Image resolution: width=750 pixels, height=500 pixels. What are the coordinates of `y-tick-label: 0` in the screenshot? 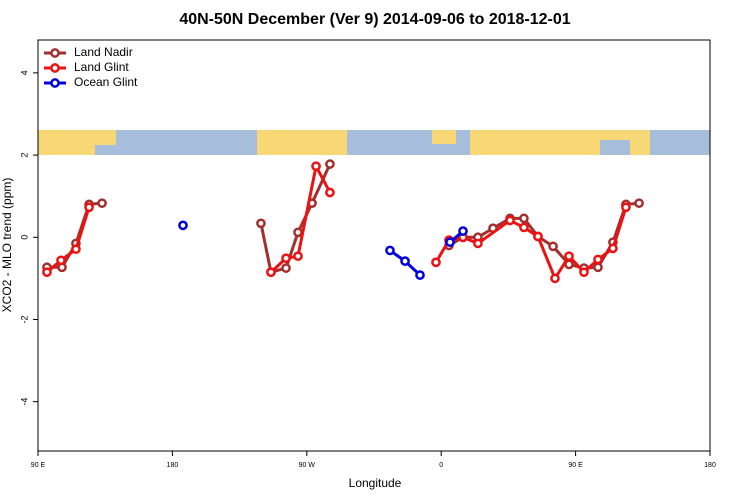 It's located at (24, 237).